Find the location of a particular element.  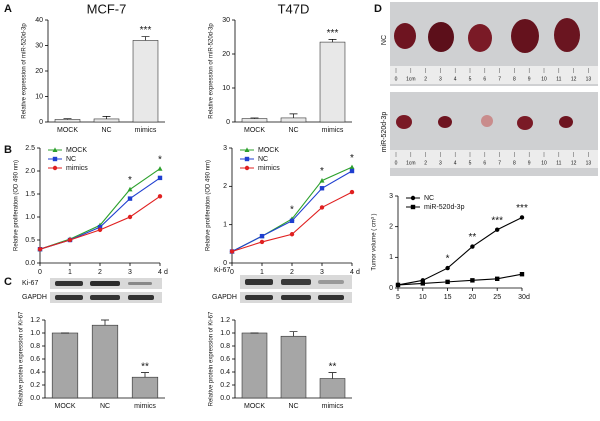

ruler-label: 11 is located at coordinates (558, 163).